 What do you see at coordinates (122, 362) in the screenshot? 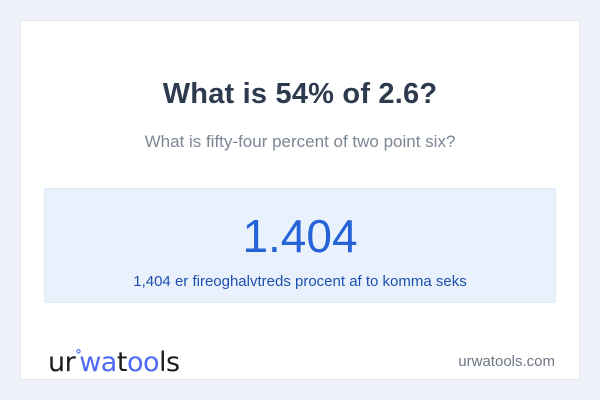
I see `logo-text-t: t` at bounding box center [122, 362].